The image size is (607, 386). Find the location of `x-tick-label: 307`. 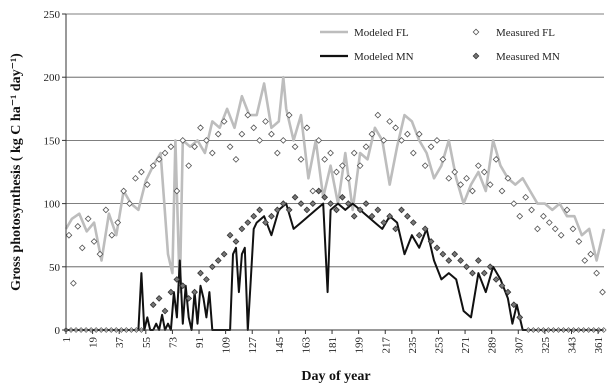

x-tick-label: 307 is located at coordinates (519, 345).